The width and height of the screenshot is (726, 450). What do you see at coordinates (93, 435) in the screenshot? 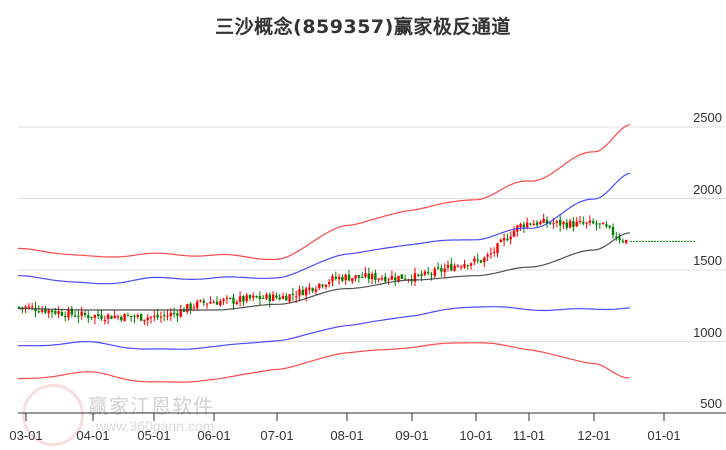
I see `x-tick-label: 04-01` at bounding box center [93, 435].